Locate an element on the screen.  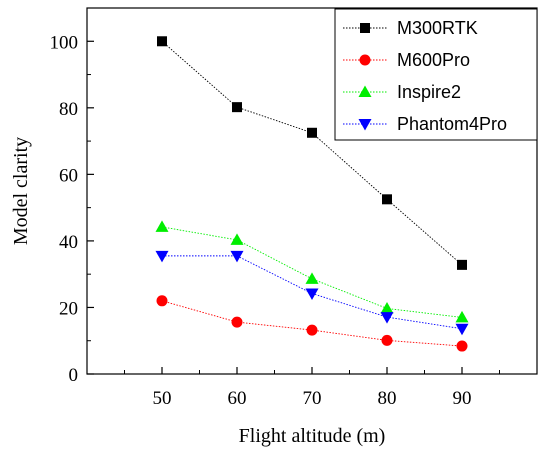
legend-marker-phantom4pro is located at coordinates (365, 125).